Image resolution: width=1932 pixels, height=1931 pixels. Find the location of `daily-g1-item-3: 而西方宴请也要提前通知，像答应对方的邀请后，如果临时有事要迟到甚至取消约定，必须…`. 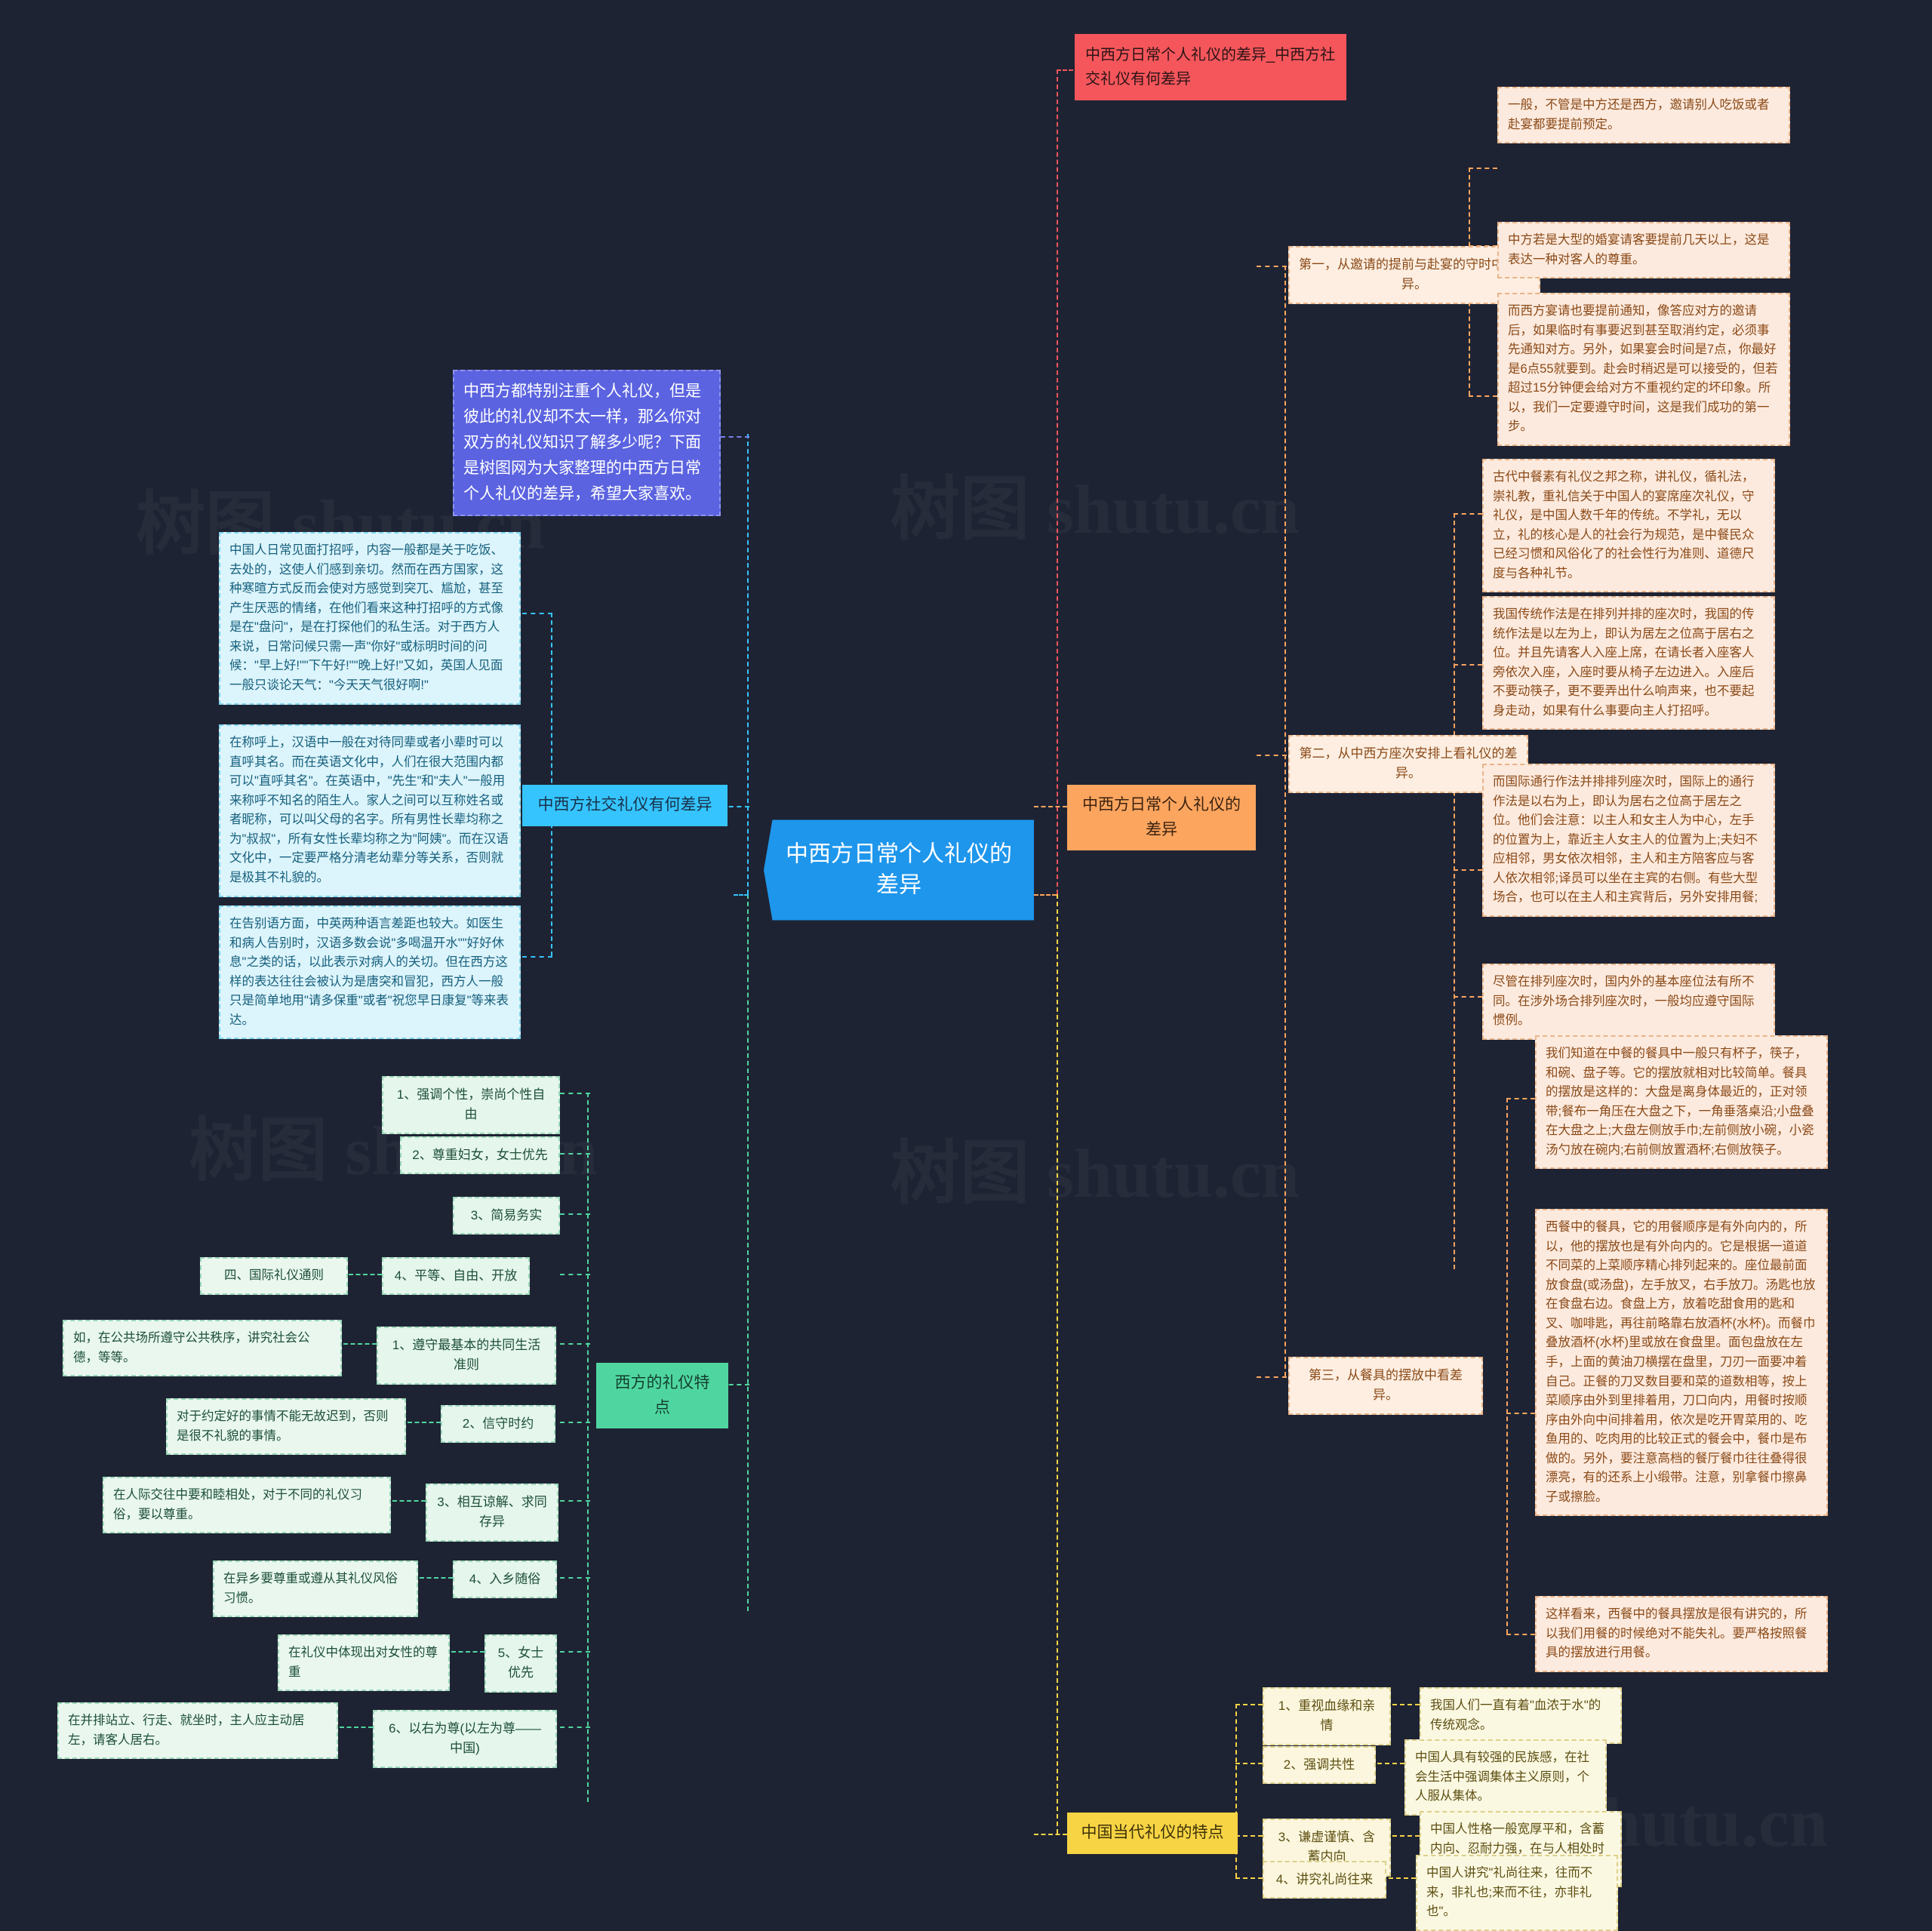

daily-g1-item-3: 而西方宴请也要提前通知，像答应对方的邀请后，如果临时有事要迟到甚至取消约定，必须… is located at coordinates (1643, 369).